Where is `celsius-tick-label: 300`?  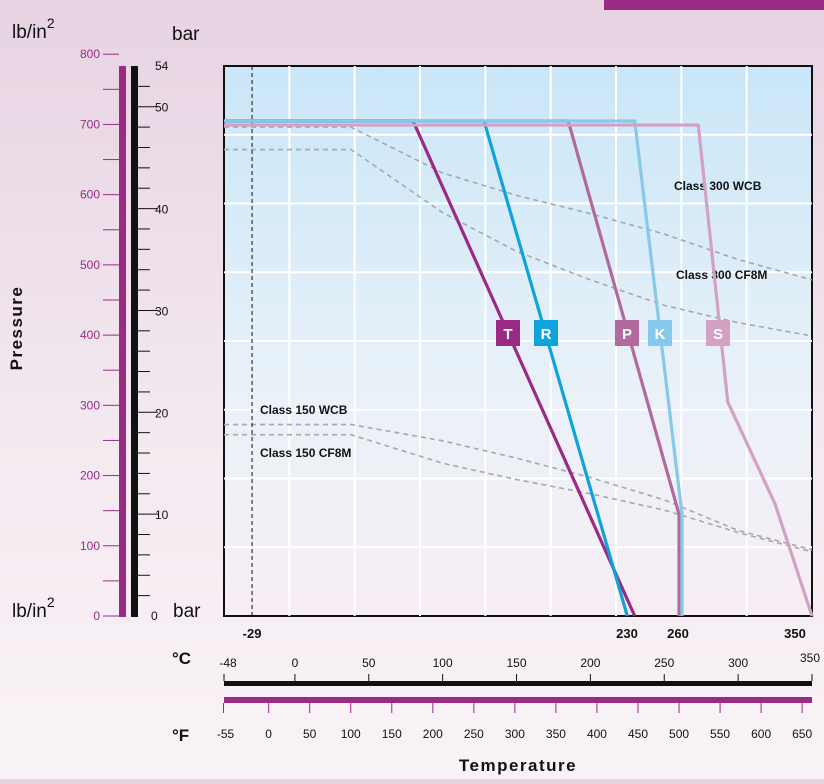
celsius-tick-label: 300 is located at coordinates (738, 663).